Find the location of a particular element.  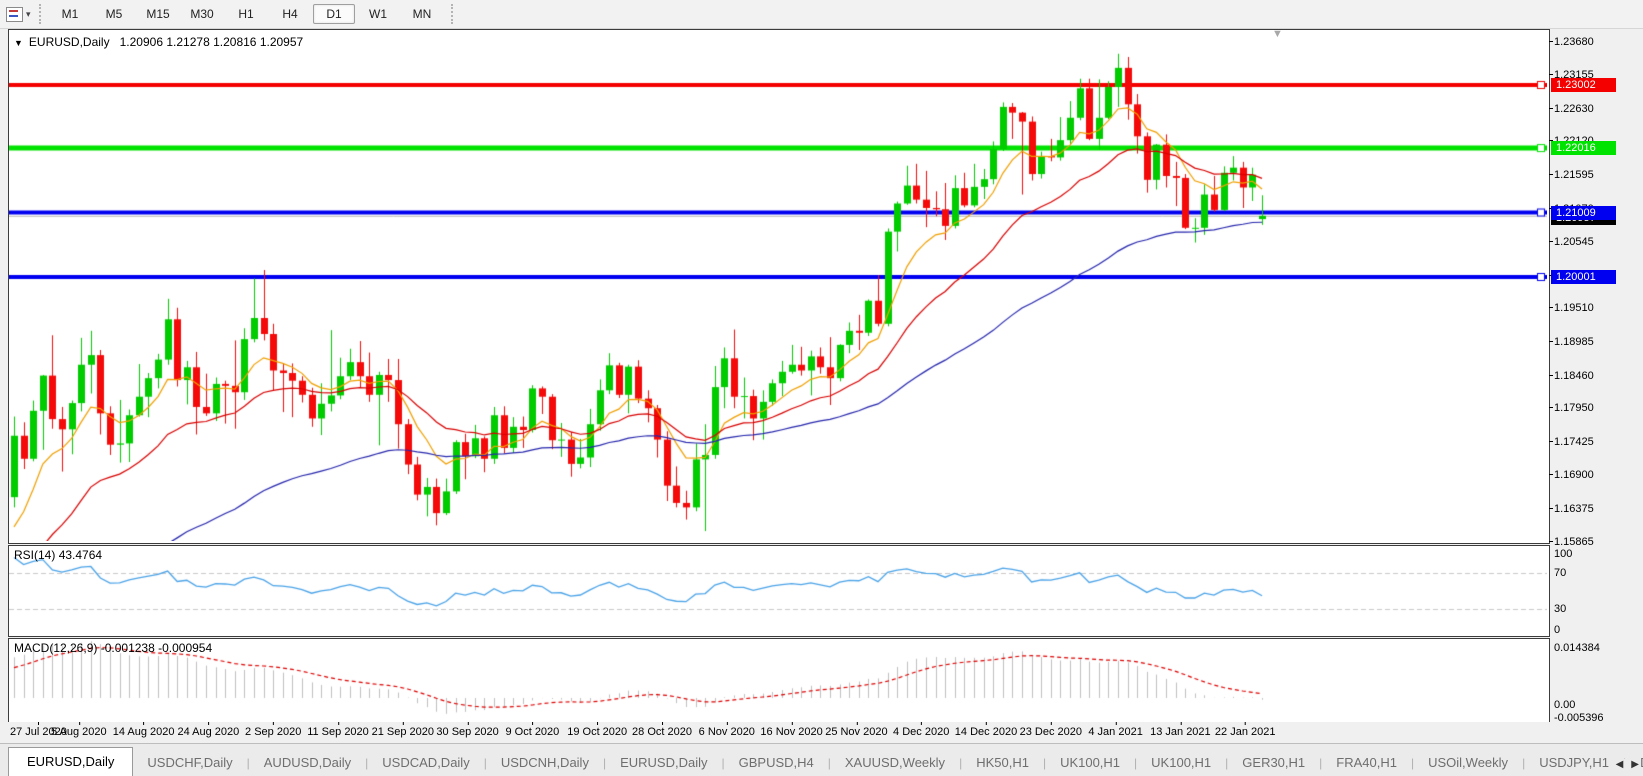

rsi-panel is located at coordinates (779, 591).